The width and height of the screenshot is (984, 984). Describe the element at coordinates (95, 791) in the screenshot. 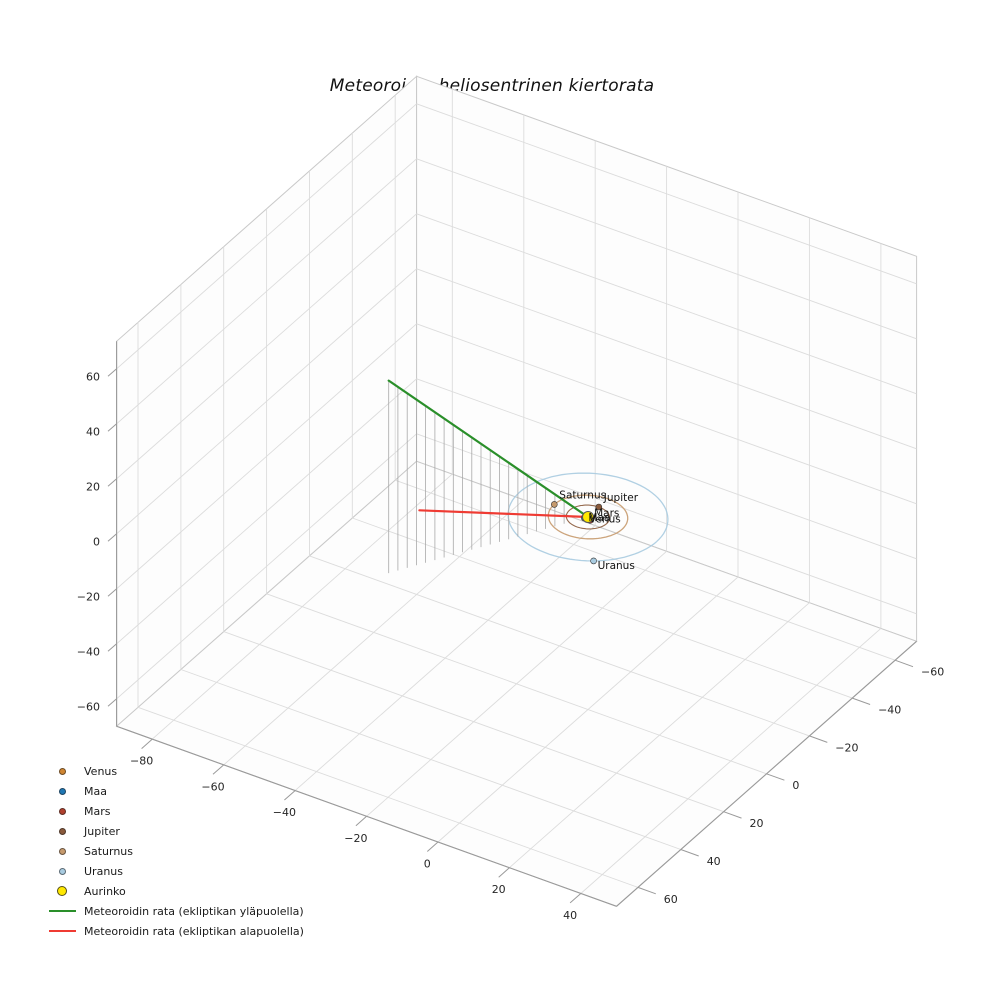

I see `legend-item-label: Maa` at that location.